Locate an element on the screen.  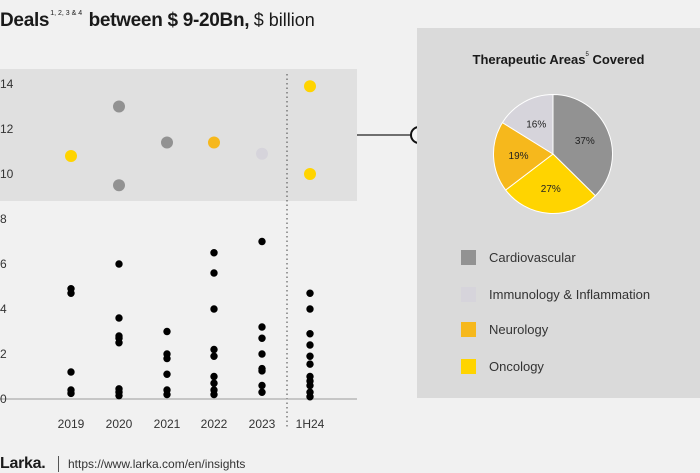
y-tick-label: 12 is located at coordinates (7, 129).